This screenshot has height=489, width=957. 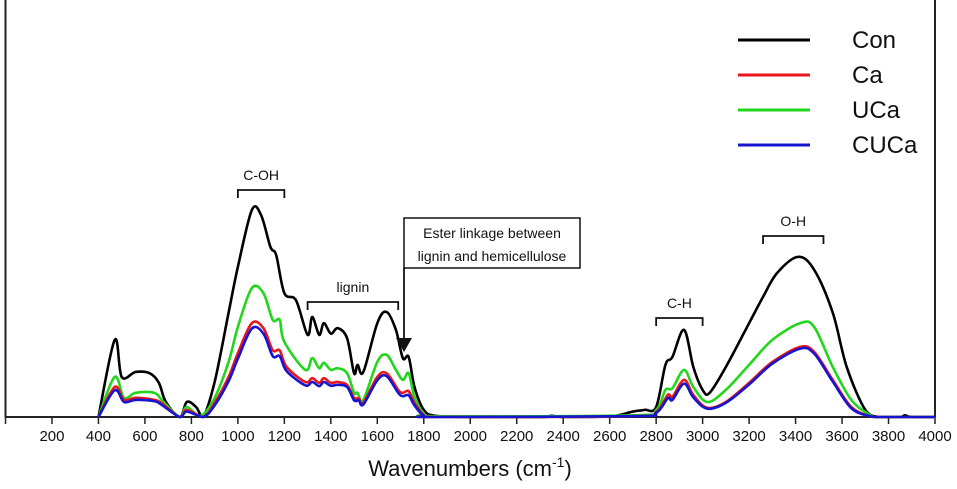 What do you see at coordinates (609, 436) in the screenshot?
I see `x-tick-label: 2600` at bounding box center [609, 436].